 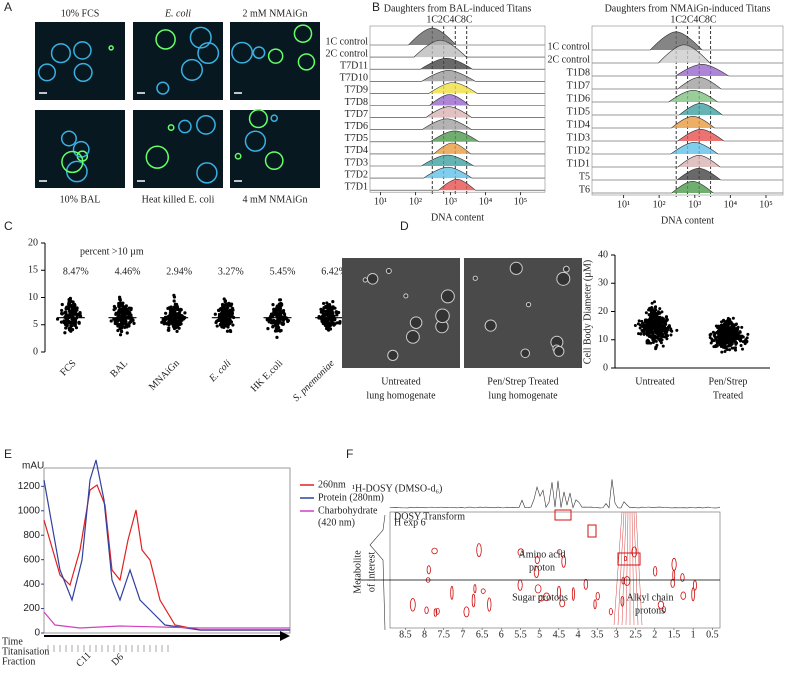 What do you see at coordinates (164, 375) in the screenshot?
I see `category-label: MNAiGn` at bounding box center [164, 375].